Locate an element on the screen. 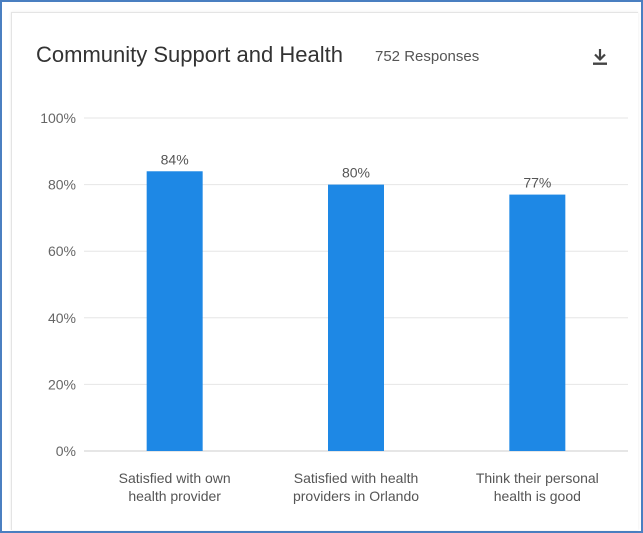  x-tick-label: providers in Orlando is located at coordinates (356, 496).